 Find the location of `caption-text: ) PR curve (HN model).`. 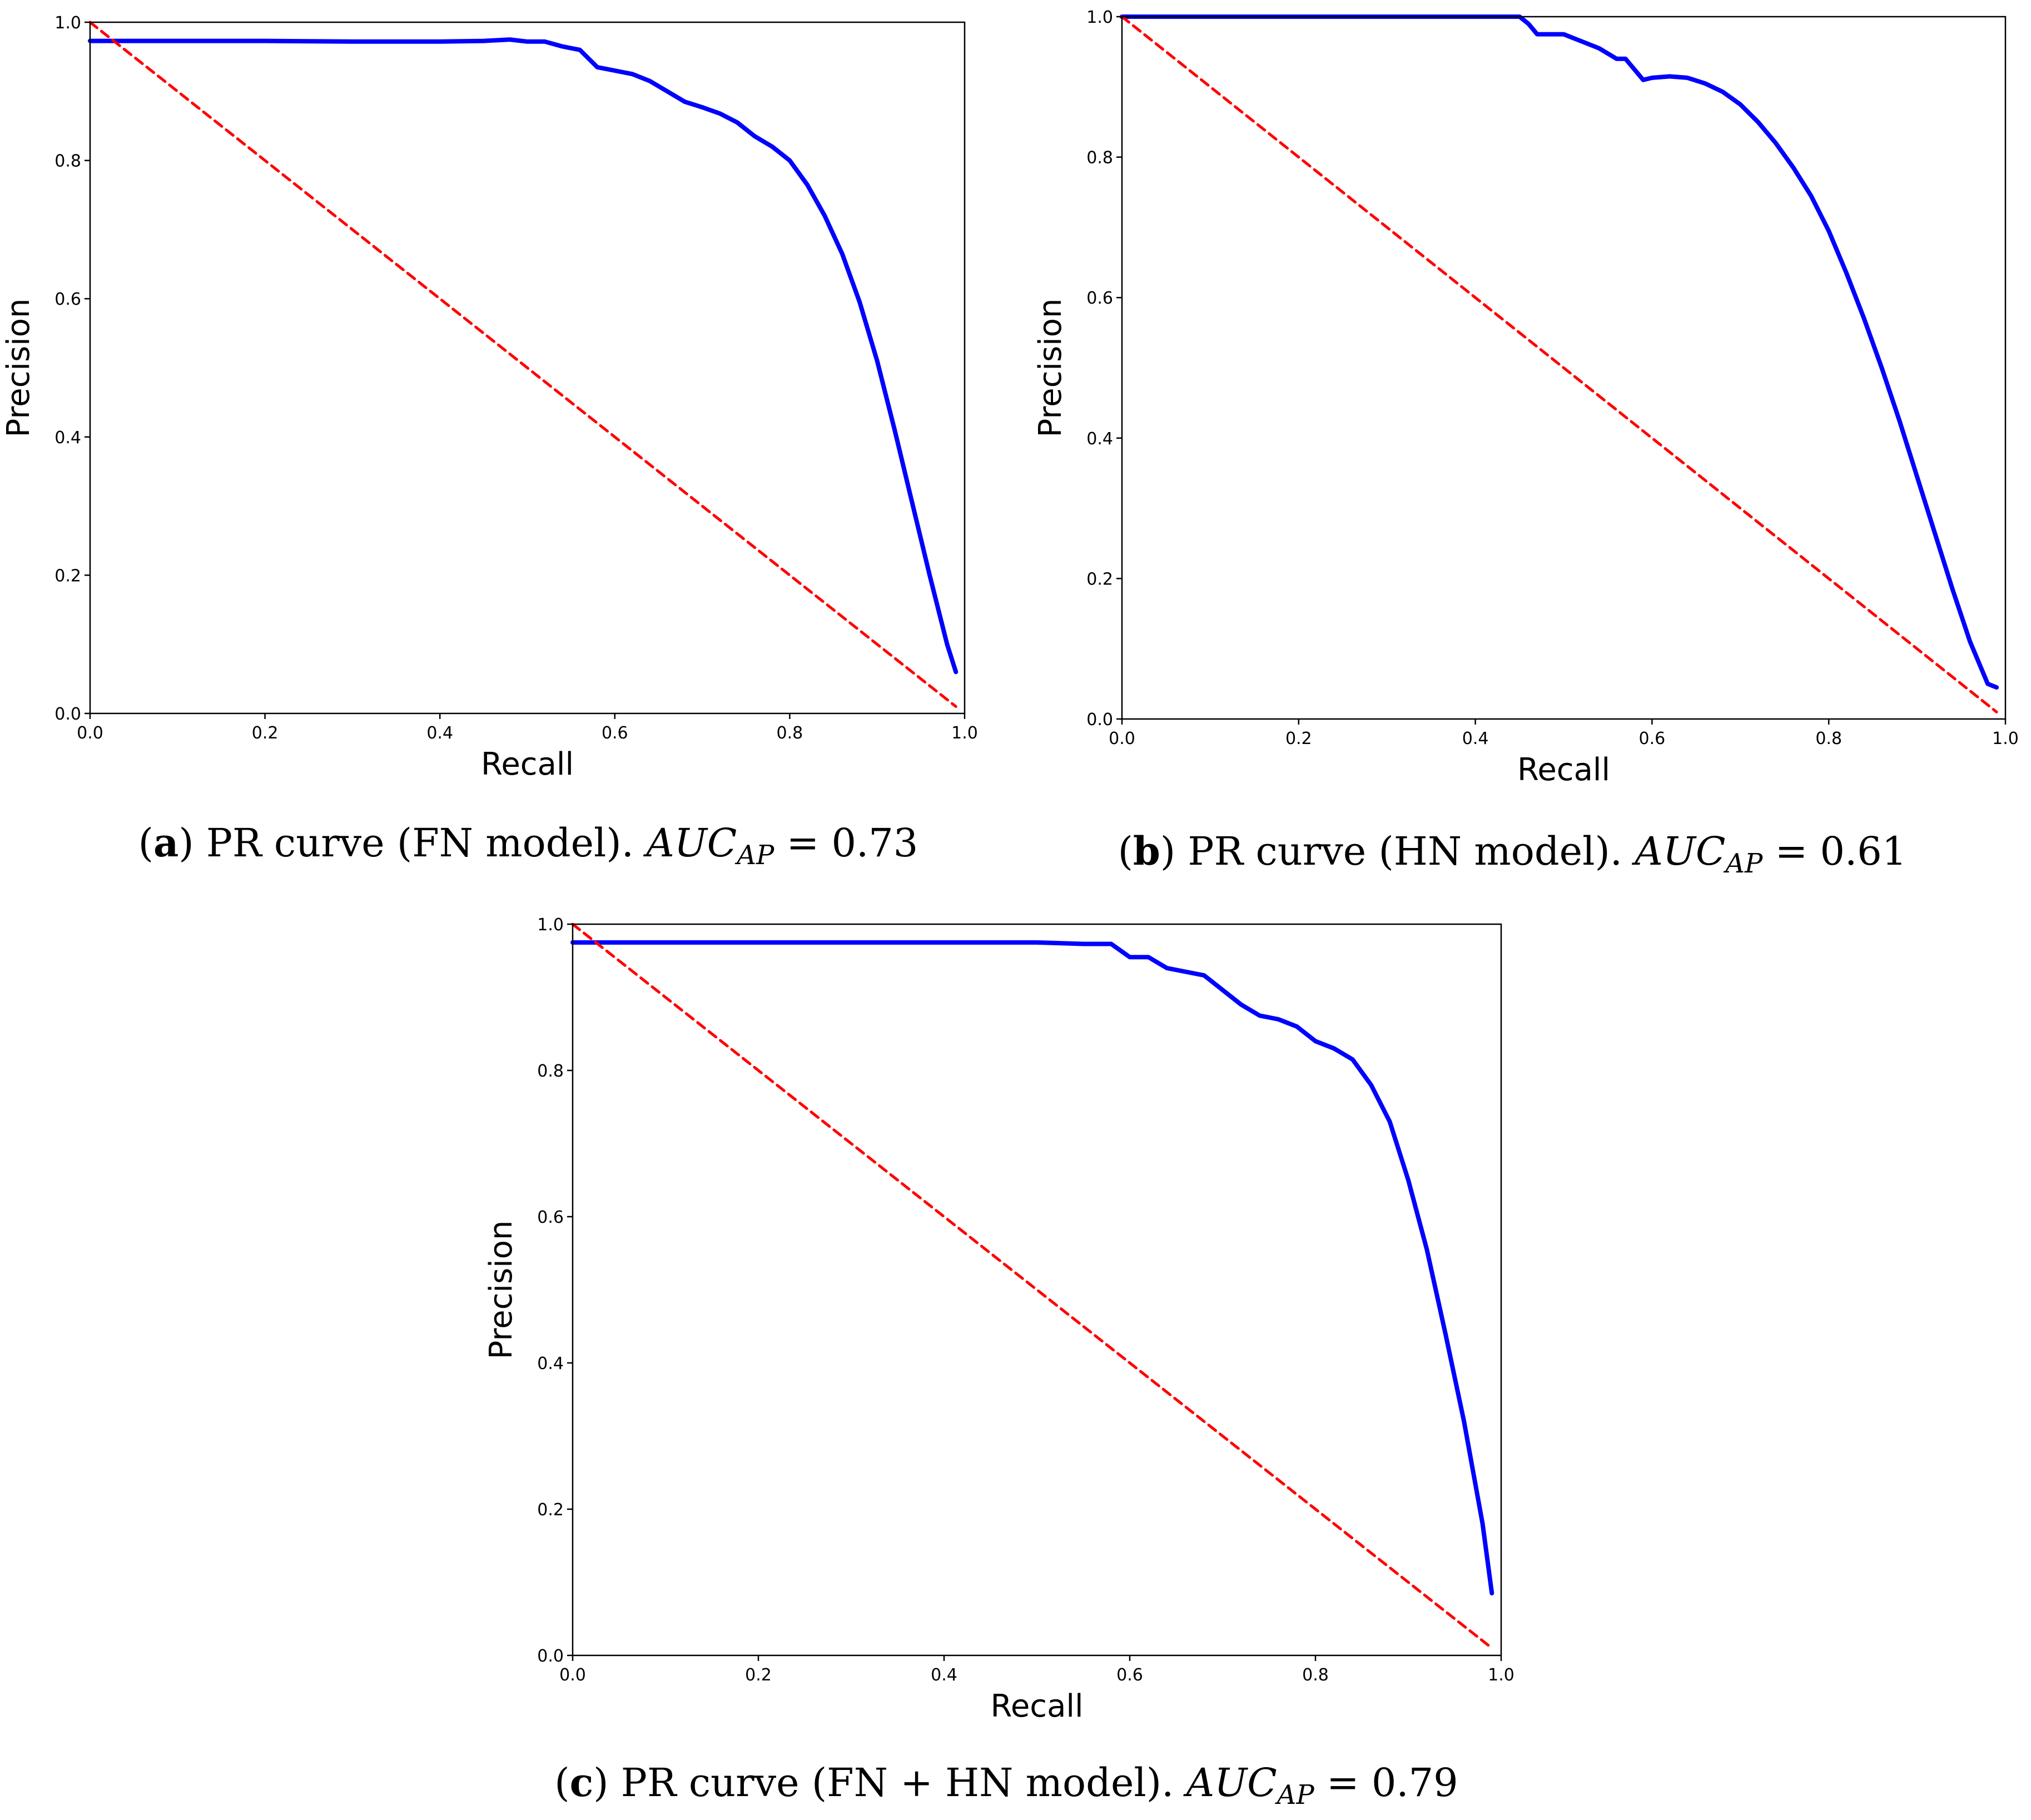

caption-text: ) PR curve (HN model). is located at coordinates (1398, 851).